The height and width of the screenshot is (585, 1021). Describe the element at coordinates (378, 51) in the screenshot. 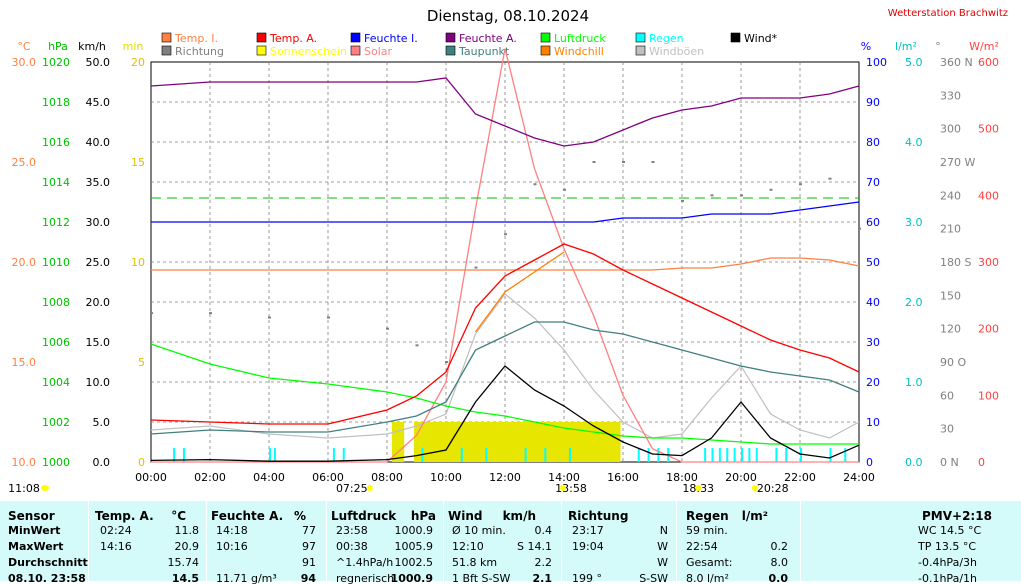

I see `legend-label: Solar` at that location.